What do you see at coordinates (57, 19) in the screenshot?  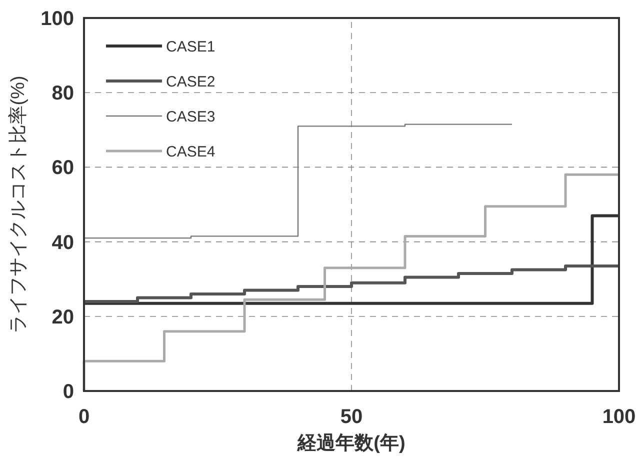 I see `y-tick-label: 100` at bounding box center [57, 19].